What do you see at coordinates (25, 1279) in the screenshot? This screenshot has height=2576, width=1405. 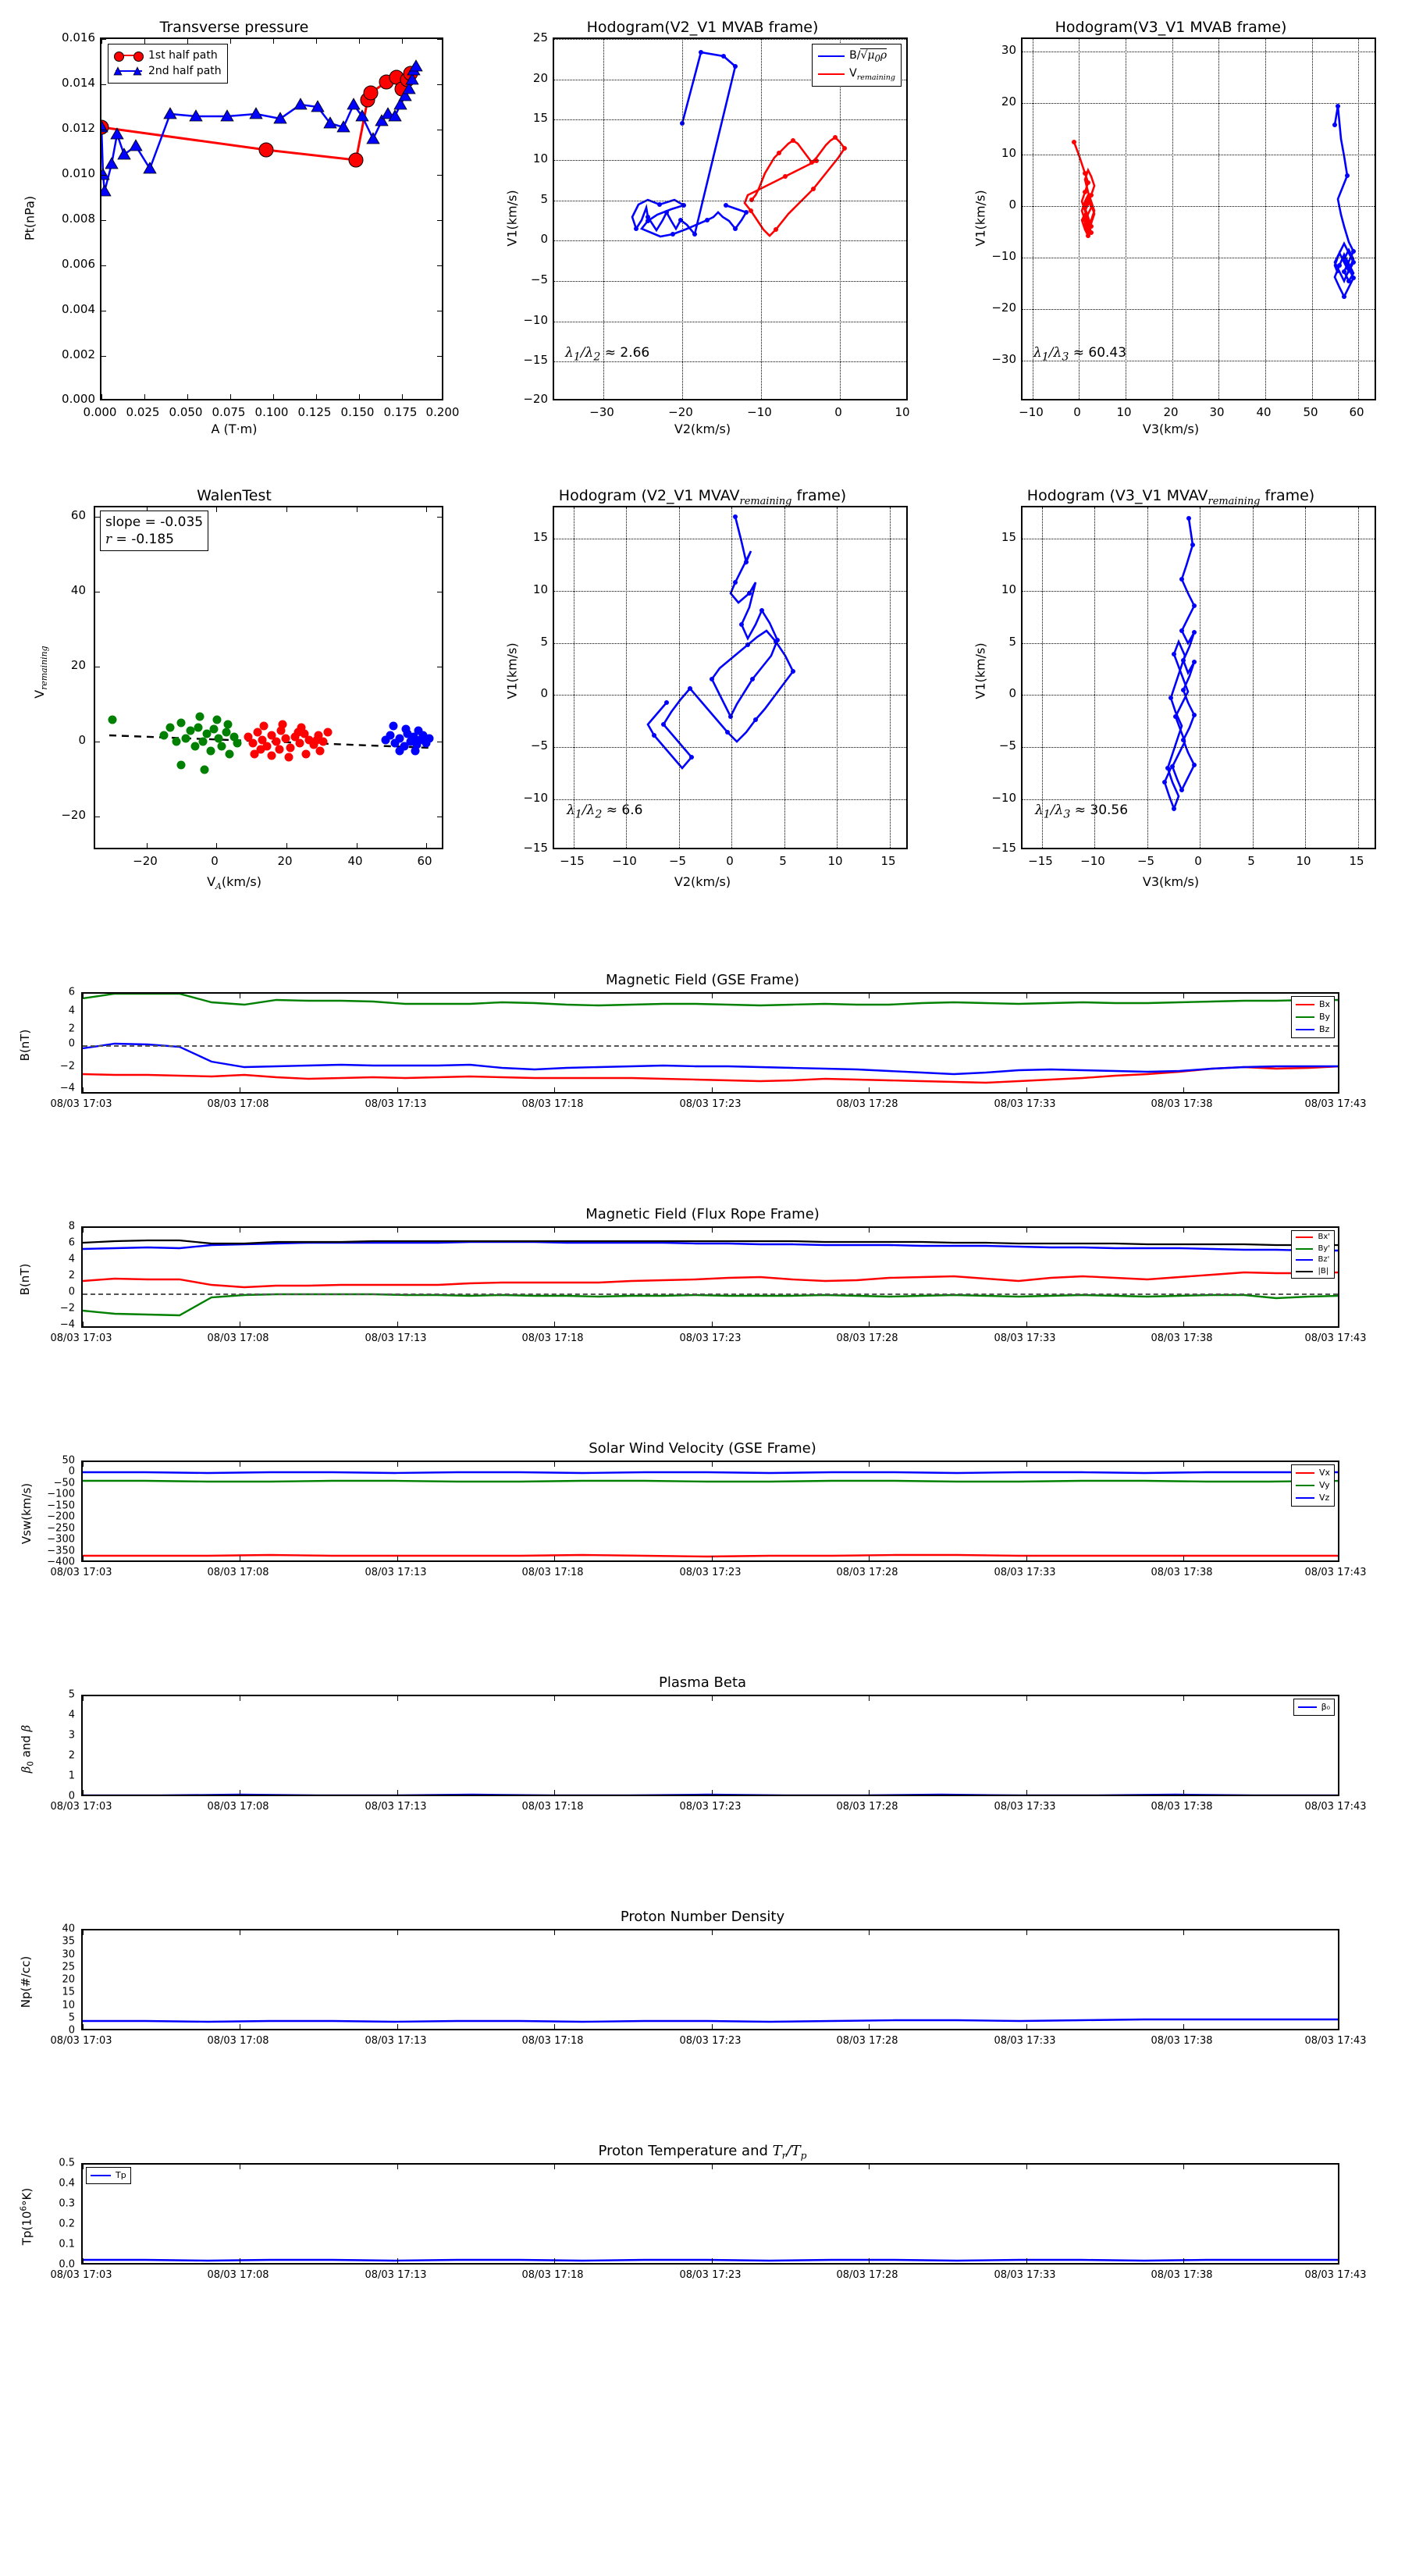 I see `y-axis-label: B(nT)` at bounding box center [25, 1279].